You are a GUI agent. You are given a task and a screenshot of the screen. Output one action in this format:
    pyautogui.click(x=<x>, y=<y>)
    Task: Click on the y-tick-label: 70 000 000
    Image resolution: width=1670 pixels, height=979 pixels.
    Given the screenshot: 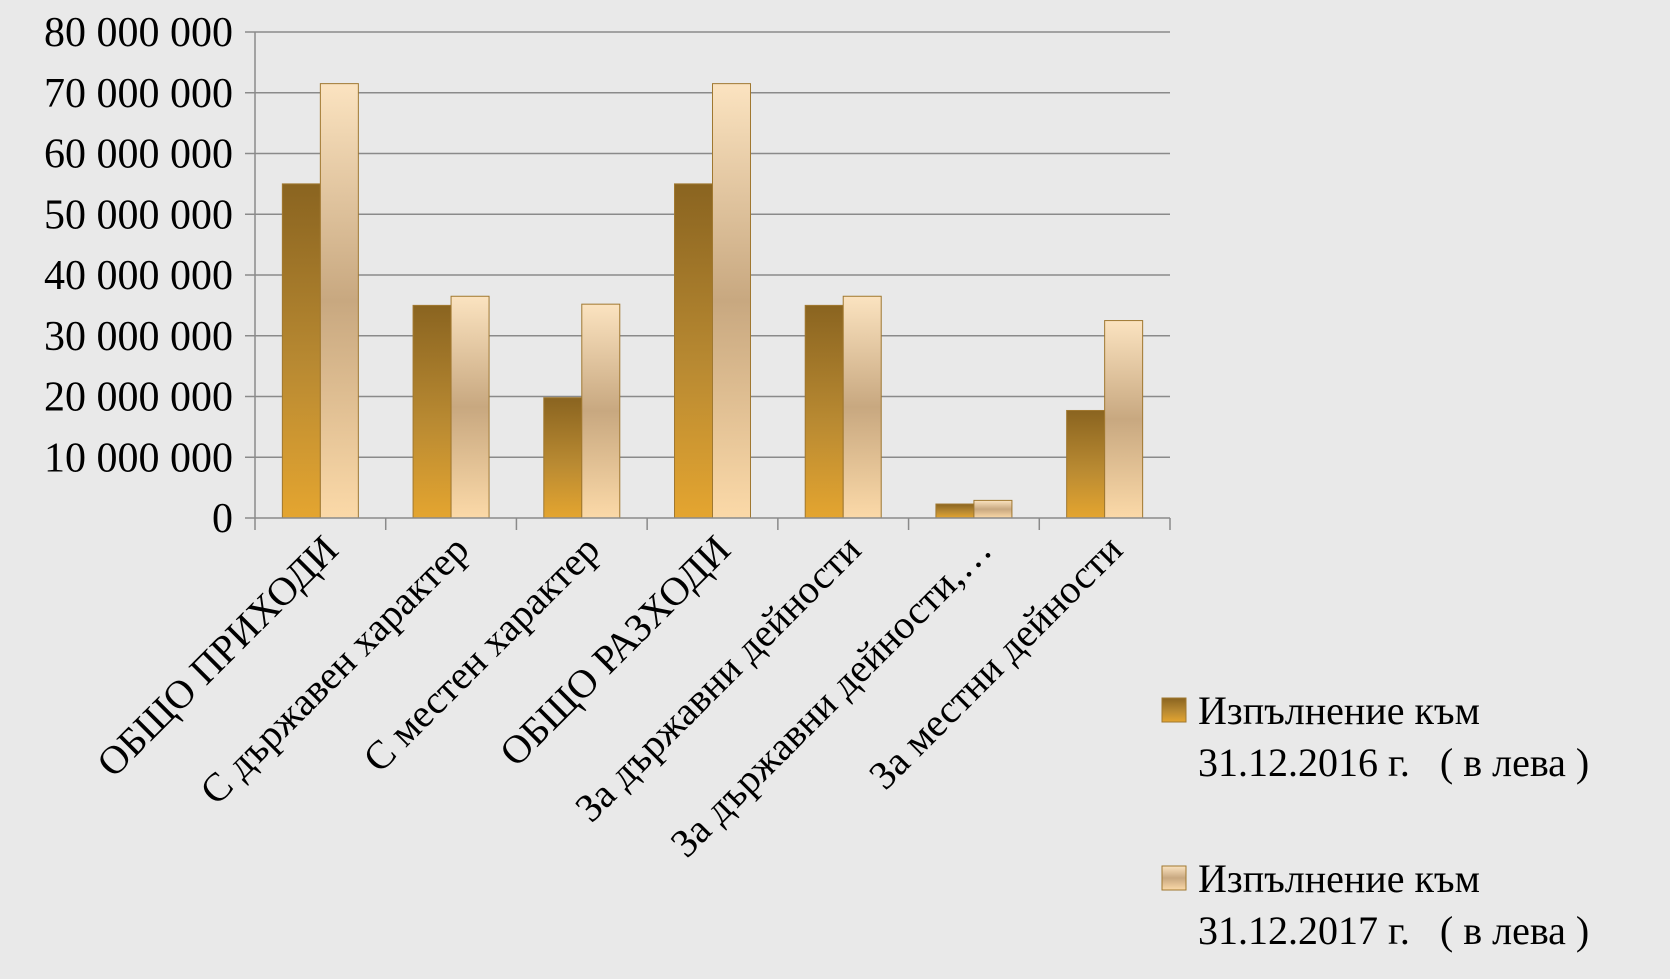 What is the action you would take?
    pyautogui.click(x=138, y=94)
    